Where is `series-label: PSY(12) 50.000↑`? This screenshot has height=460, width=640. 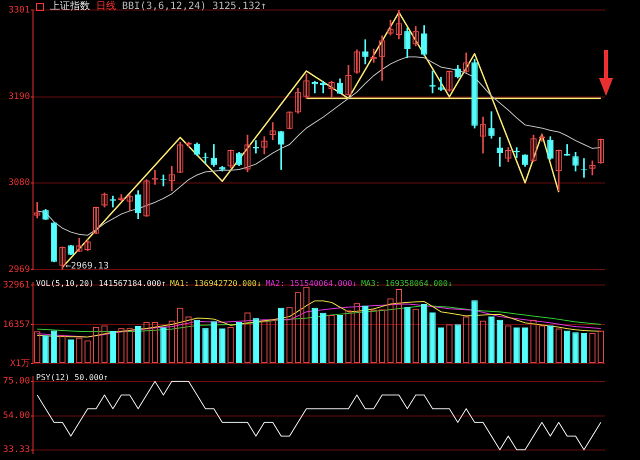
series-label: PSY(12) 50.000↑ is located at coordinates (72, 378).